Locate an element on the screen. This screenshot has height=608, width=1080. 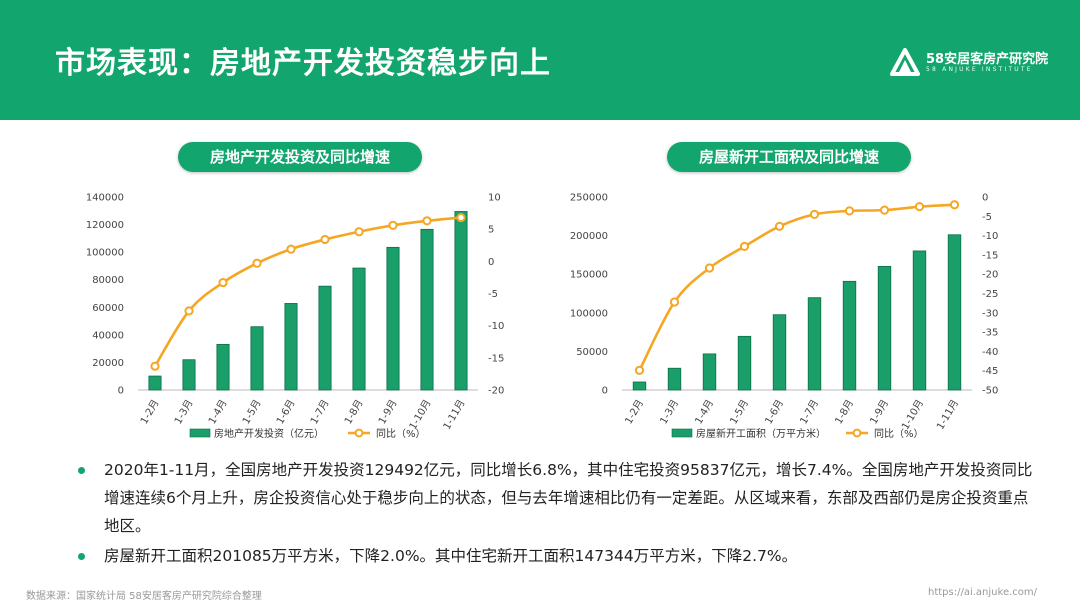
y-left-tick-label: 250000 is located at coordinates (589, 198).